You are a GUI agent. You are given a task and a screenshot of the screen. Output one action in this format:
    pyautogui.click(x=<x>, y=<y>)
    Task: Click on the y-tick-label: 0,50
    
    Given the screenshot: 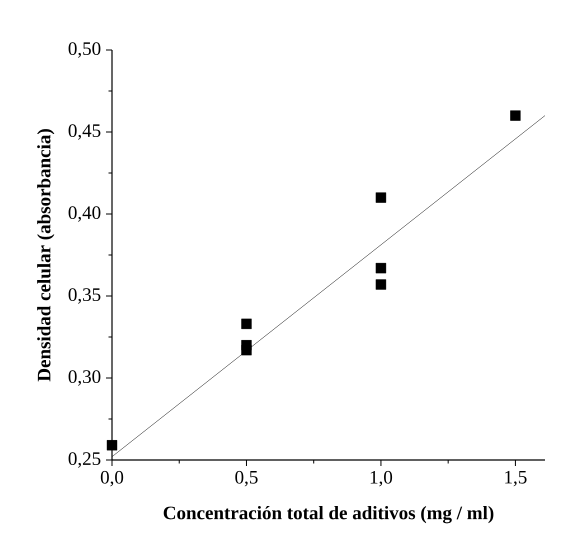 What is the action you would take?
    pyautogui.click(x=84, y=50)
    